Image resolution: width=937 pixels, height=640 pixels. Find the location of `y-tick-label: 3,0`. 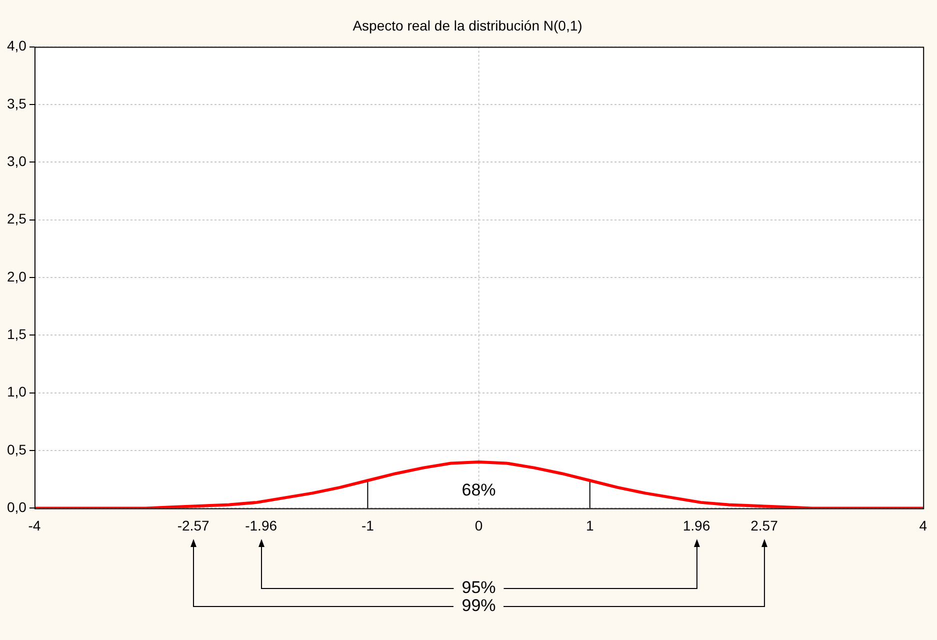

y-tick-label: 3,0 is located at coordinates (16, 161).